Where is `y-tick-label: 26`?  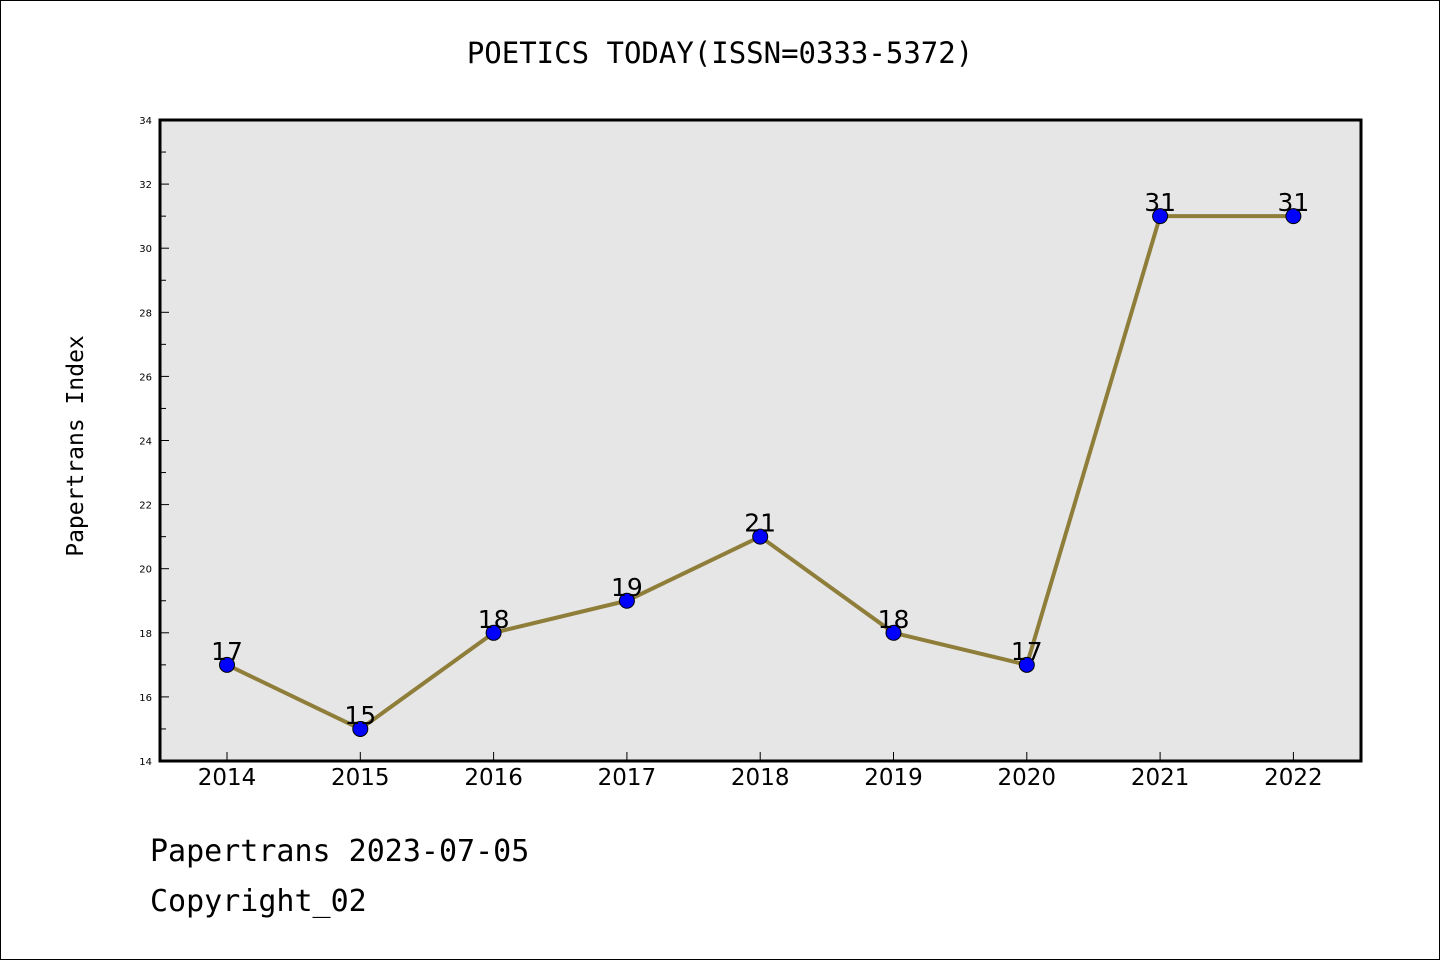
y-tick-label: 26 is located at coordinates (145, 377).